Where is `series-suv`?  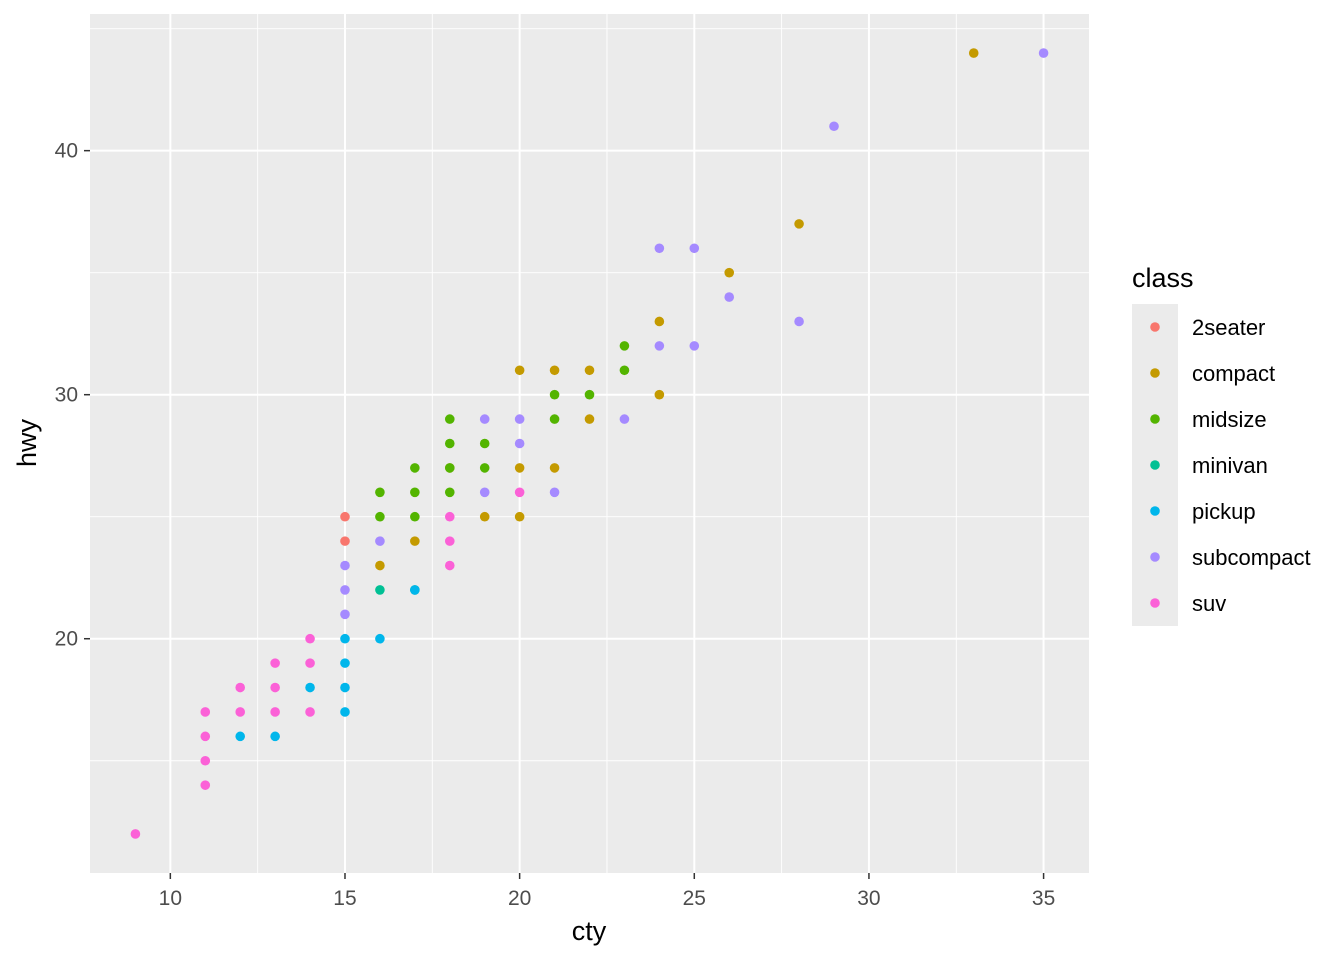 series-suv is located at coordinates (327, 663).